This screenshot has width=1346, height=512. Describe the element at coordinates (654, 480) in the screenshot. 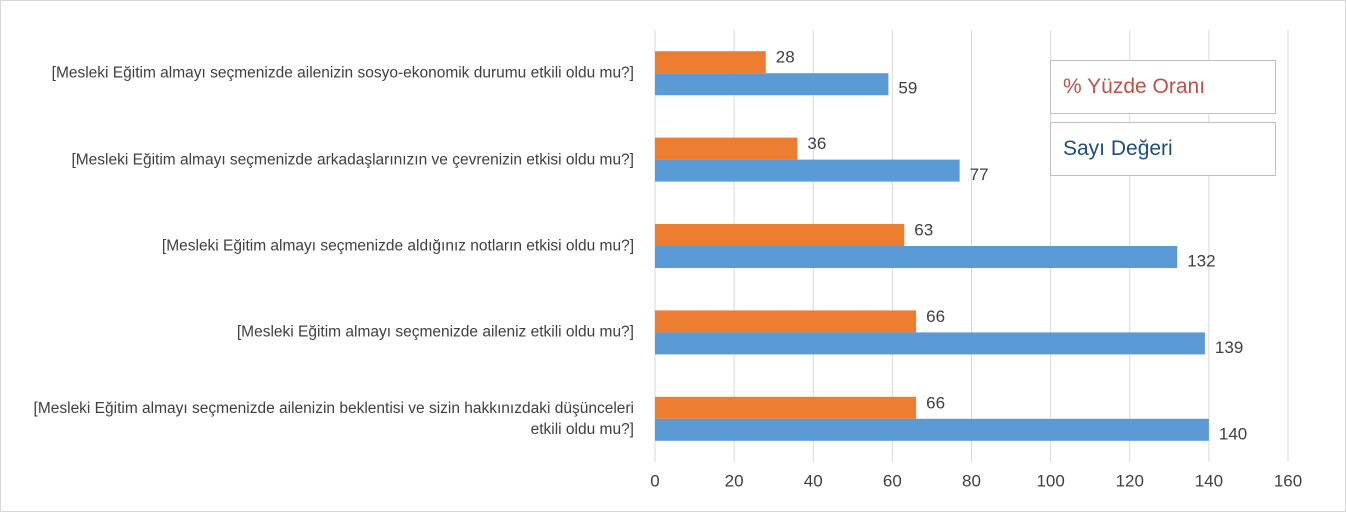

I see `x-tick-label: 0` at that location.